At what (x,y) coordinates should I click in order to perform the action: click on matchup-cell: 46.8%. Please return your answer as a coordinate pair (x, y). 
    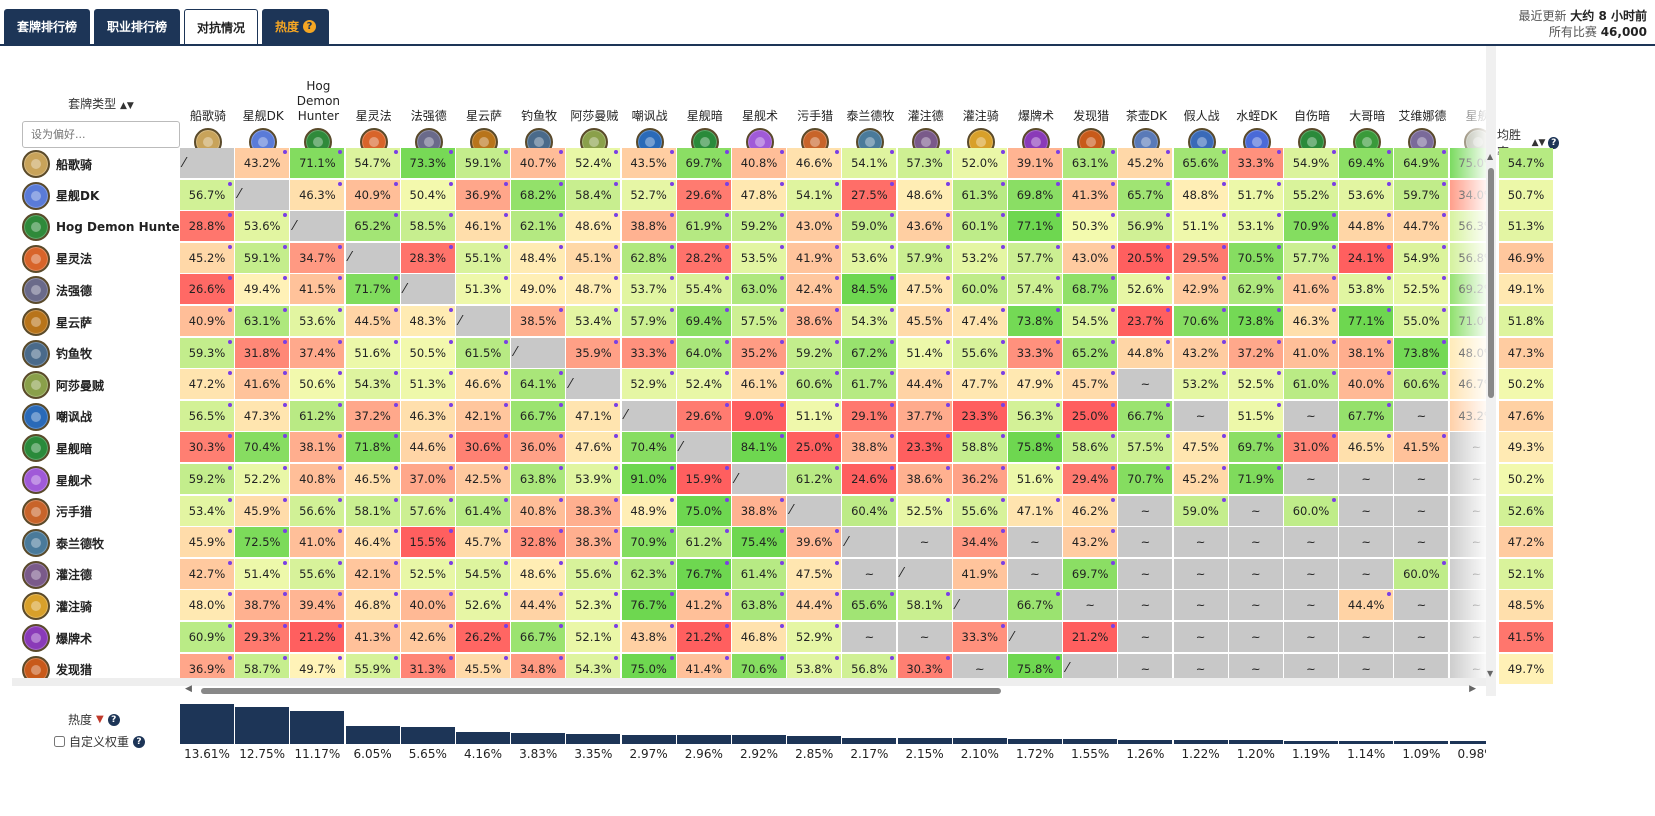
    Looking at the image, I should click on (759, 637).